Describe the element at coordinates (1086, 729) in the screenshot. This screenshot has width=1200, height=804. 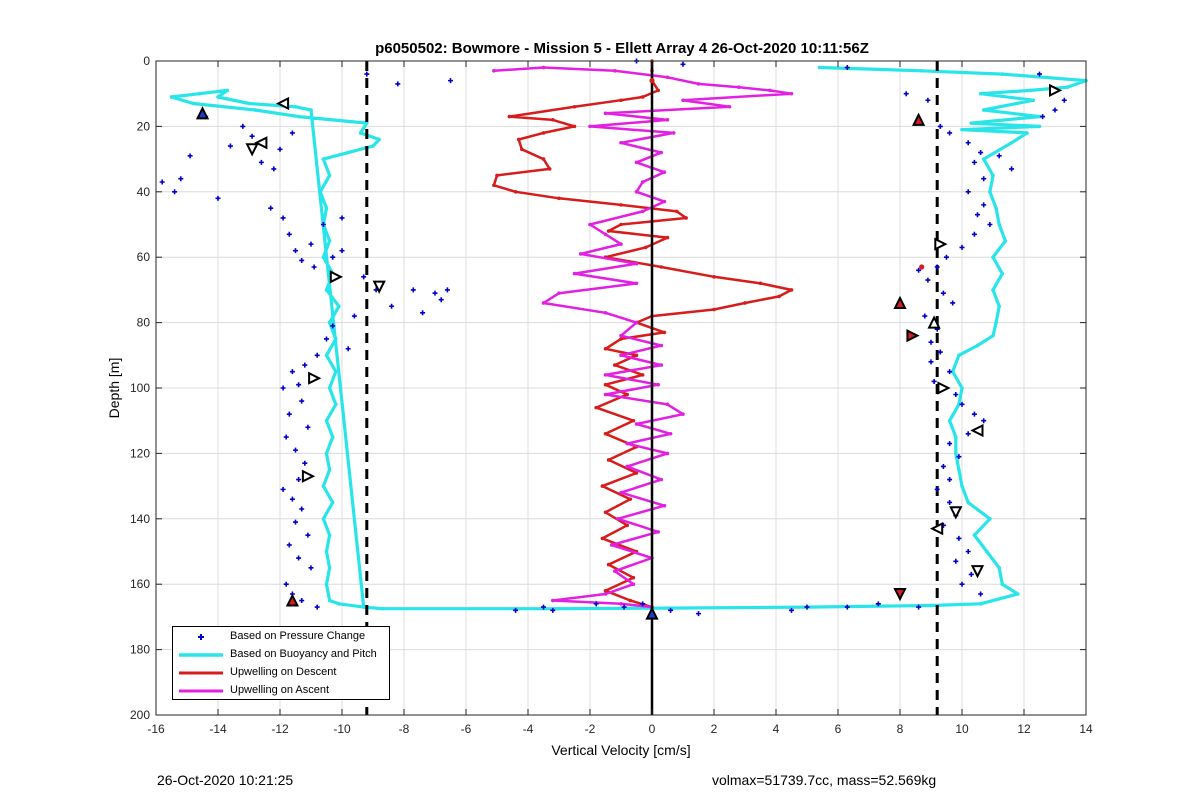
I see `x-tick-label: 14` at that location.